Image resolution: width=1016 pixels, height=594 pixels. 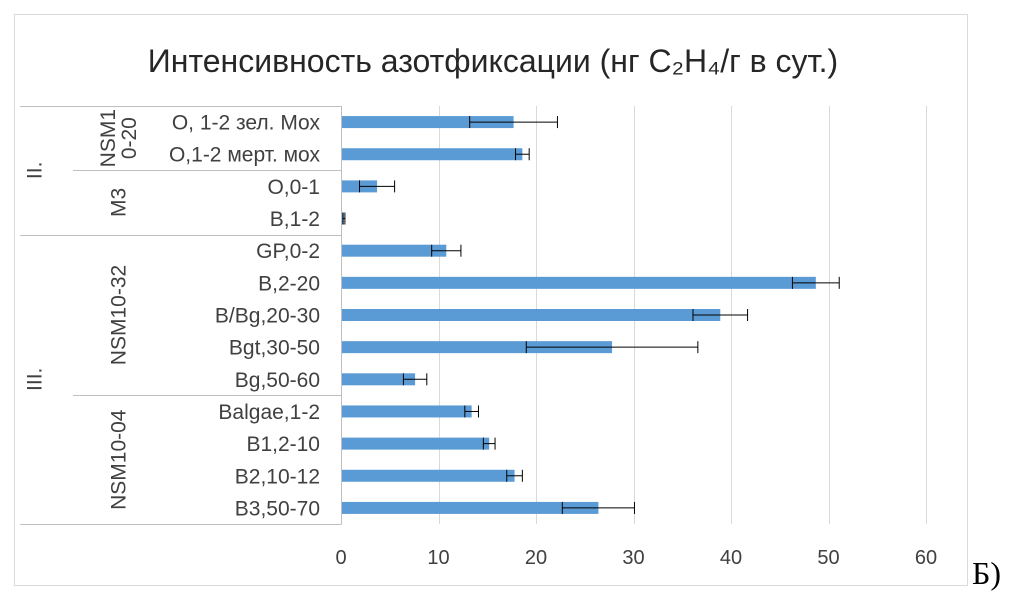 I want to click on subgroup-label-line: 0-20, so click(x=129, y=138).